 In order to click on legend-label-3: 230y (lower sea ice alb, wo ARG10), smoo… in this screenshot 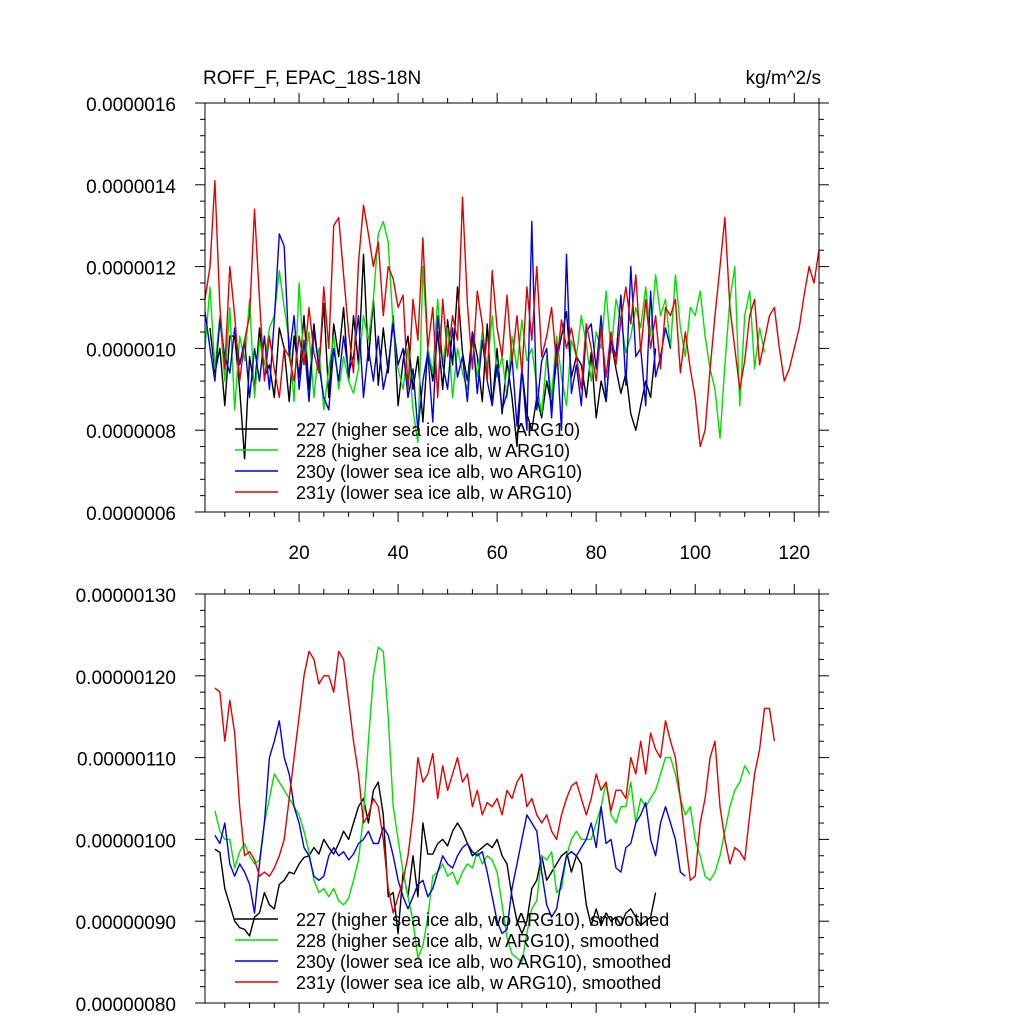, I will do `click(483, 962)`.